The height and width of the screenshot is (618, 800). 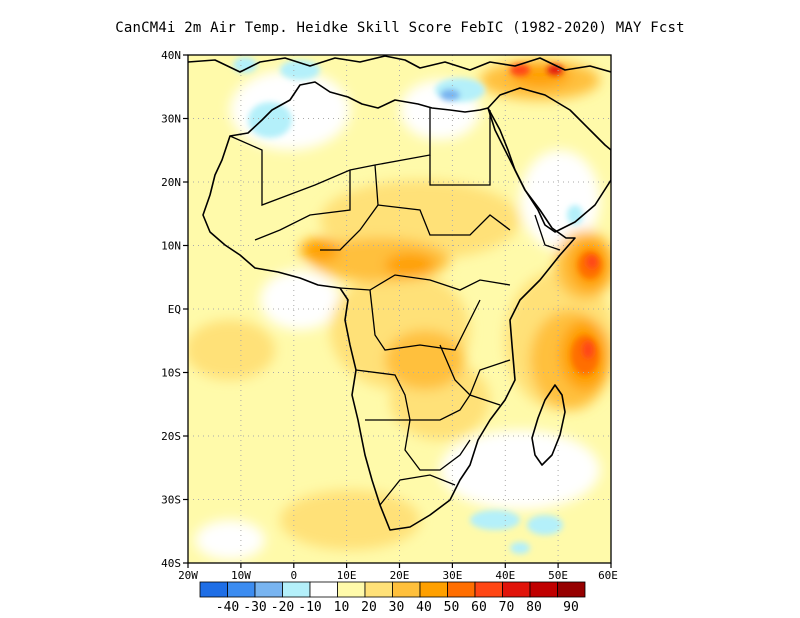 I want to click on lat-label: 30N, so click(x=171, y=119).